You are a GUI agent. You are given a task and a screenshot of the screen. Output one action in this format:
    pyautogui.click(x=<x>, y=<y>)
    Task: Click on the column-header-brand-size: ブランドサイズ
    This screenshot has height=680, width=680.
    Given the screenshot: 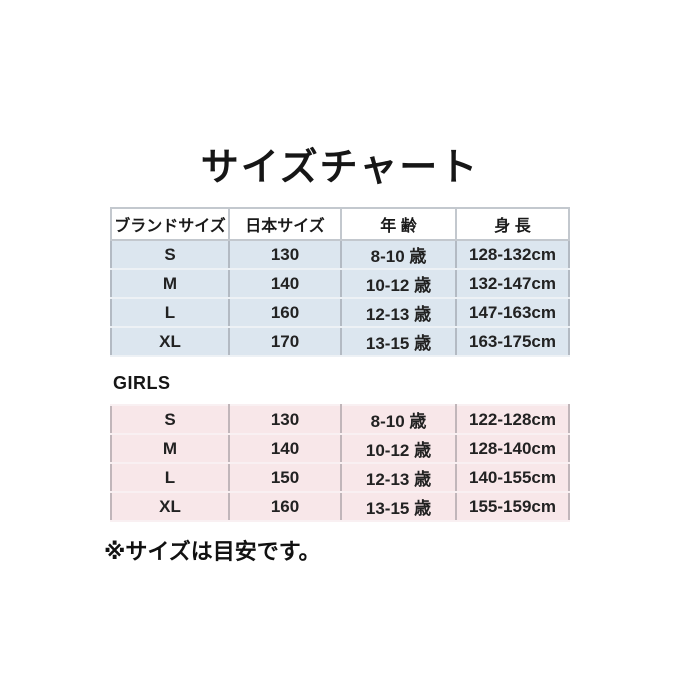 What is the action you would take?
    pyautogui.click(x=170, y=224)
    